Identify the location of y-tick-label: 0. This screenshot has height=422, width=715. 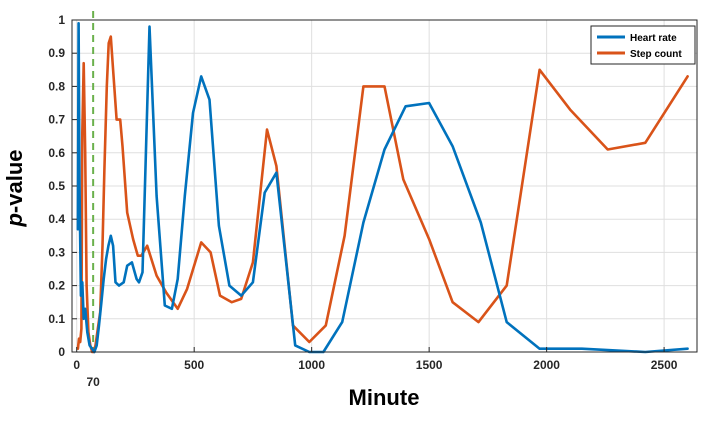
(61, 352).